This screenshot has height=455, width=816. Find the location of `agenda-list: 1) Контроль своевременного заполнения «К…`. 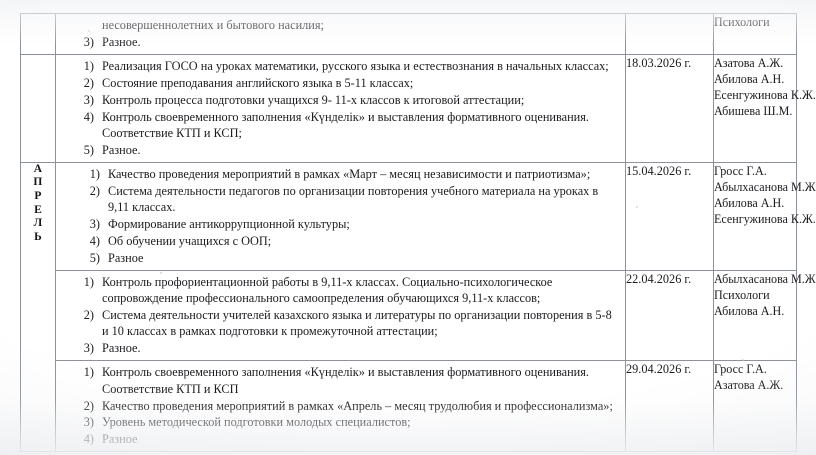

agenda-list: 1) Контроль своевременного заполнения «К… is located at coordinates (340, 406).